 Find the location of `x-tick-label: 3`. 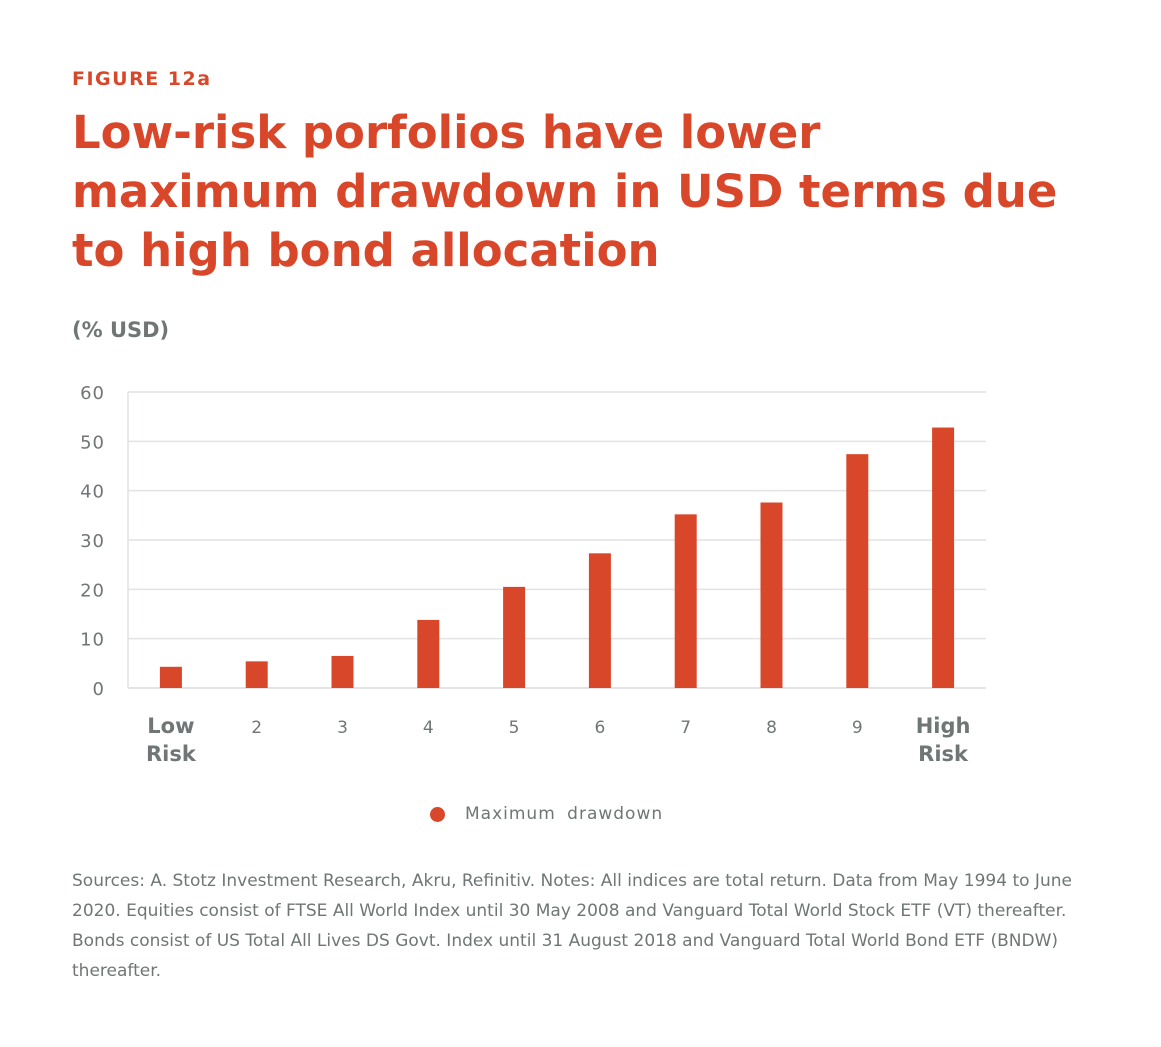

x-tick-label: 3 is located at coordinates (342, 728).